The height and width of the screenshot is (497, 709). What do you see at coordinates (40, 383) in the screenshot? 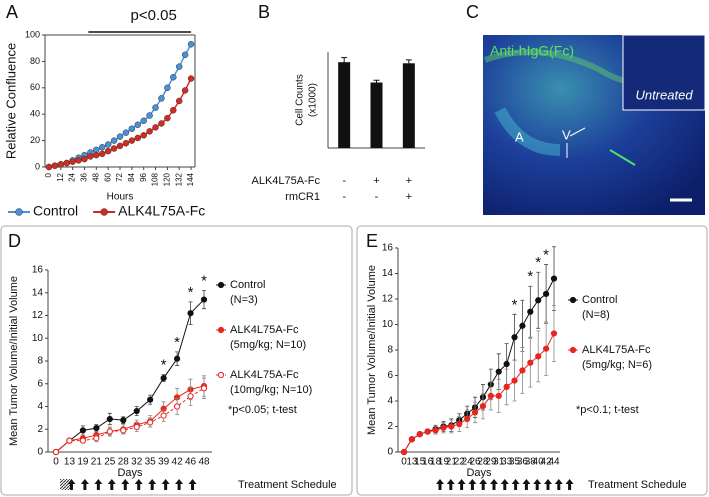
I see `y-tick-label: 6` at bounding box center [40, 383].